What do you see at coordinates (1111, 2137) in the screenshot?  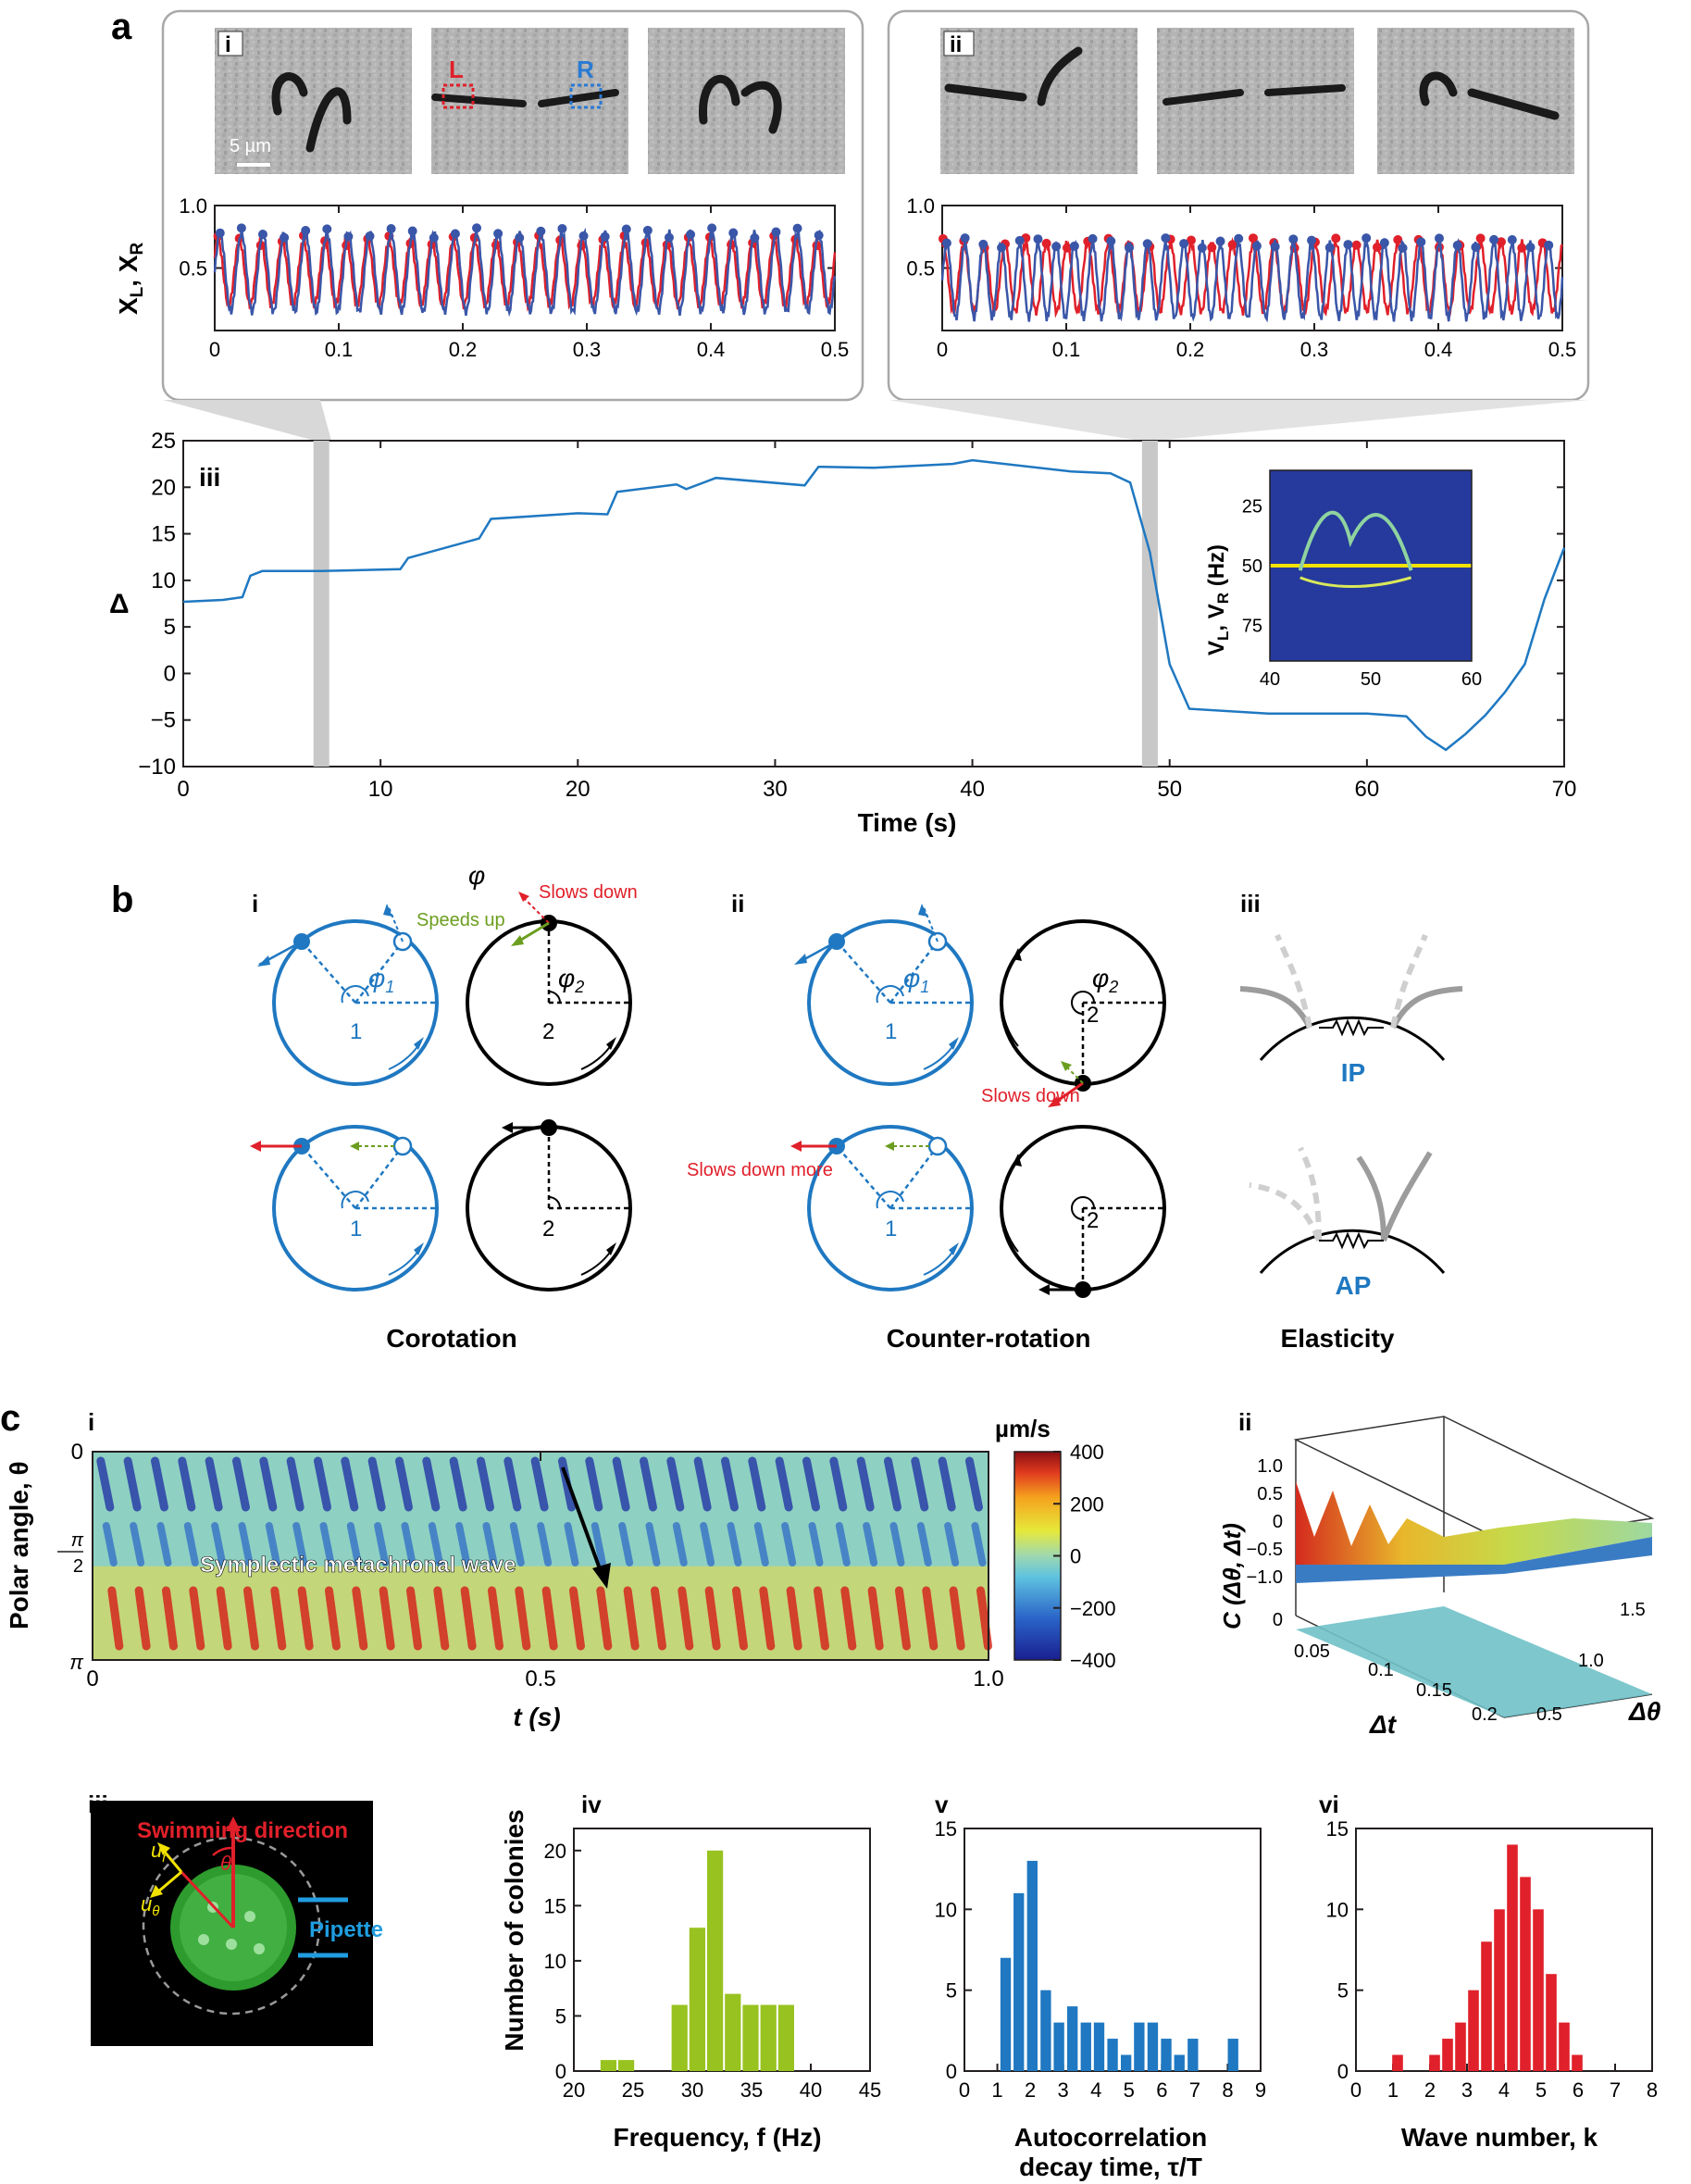 I see `decay-xlabel-line1: Autocorrelation` at bounding box center [1111, 2137].